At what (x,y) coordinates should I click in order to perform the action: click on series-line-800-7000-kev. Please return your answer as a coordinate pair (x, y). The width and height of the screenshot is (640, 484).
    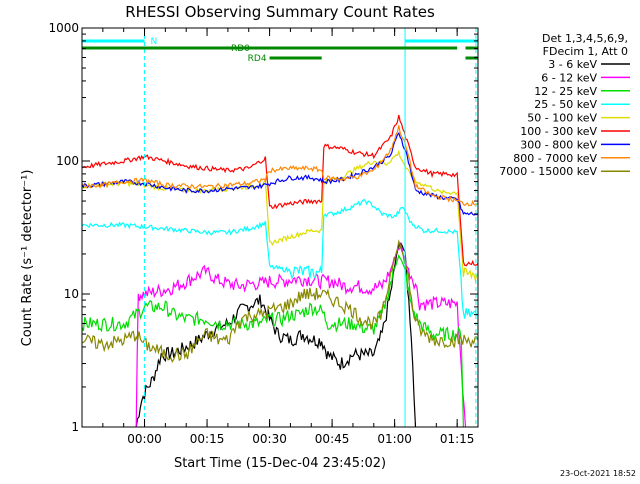
    Looking at the image, I should click on (280, 166).